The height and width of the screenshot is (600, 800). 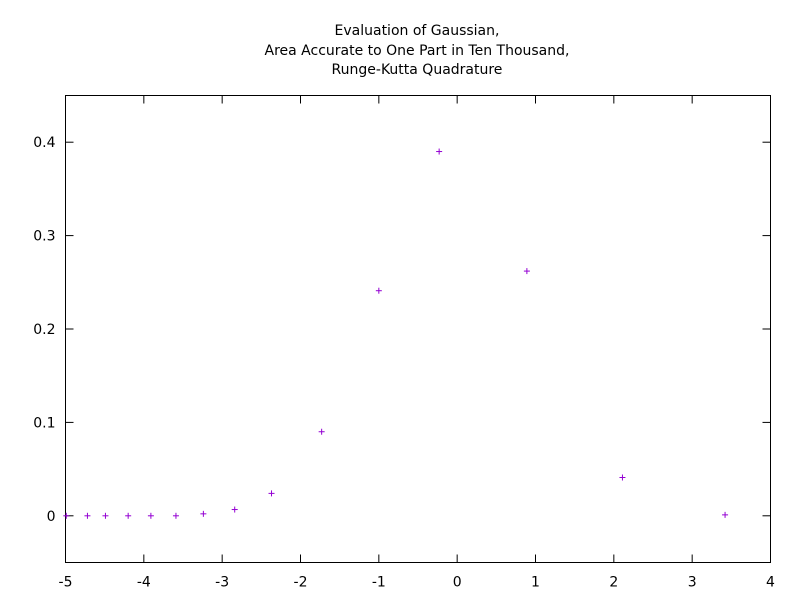 I want to click on y-tick-label: 0.2, so click(x=44, y=330).